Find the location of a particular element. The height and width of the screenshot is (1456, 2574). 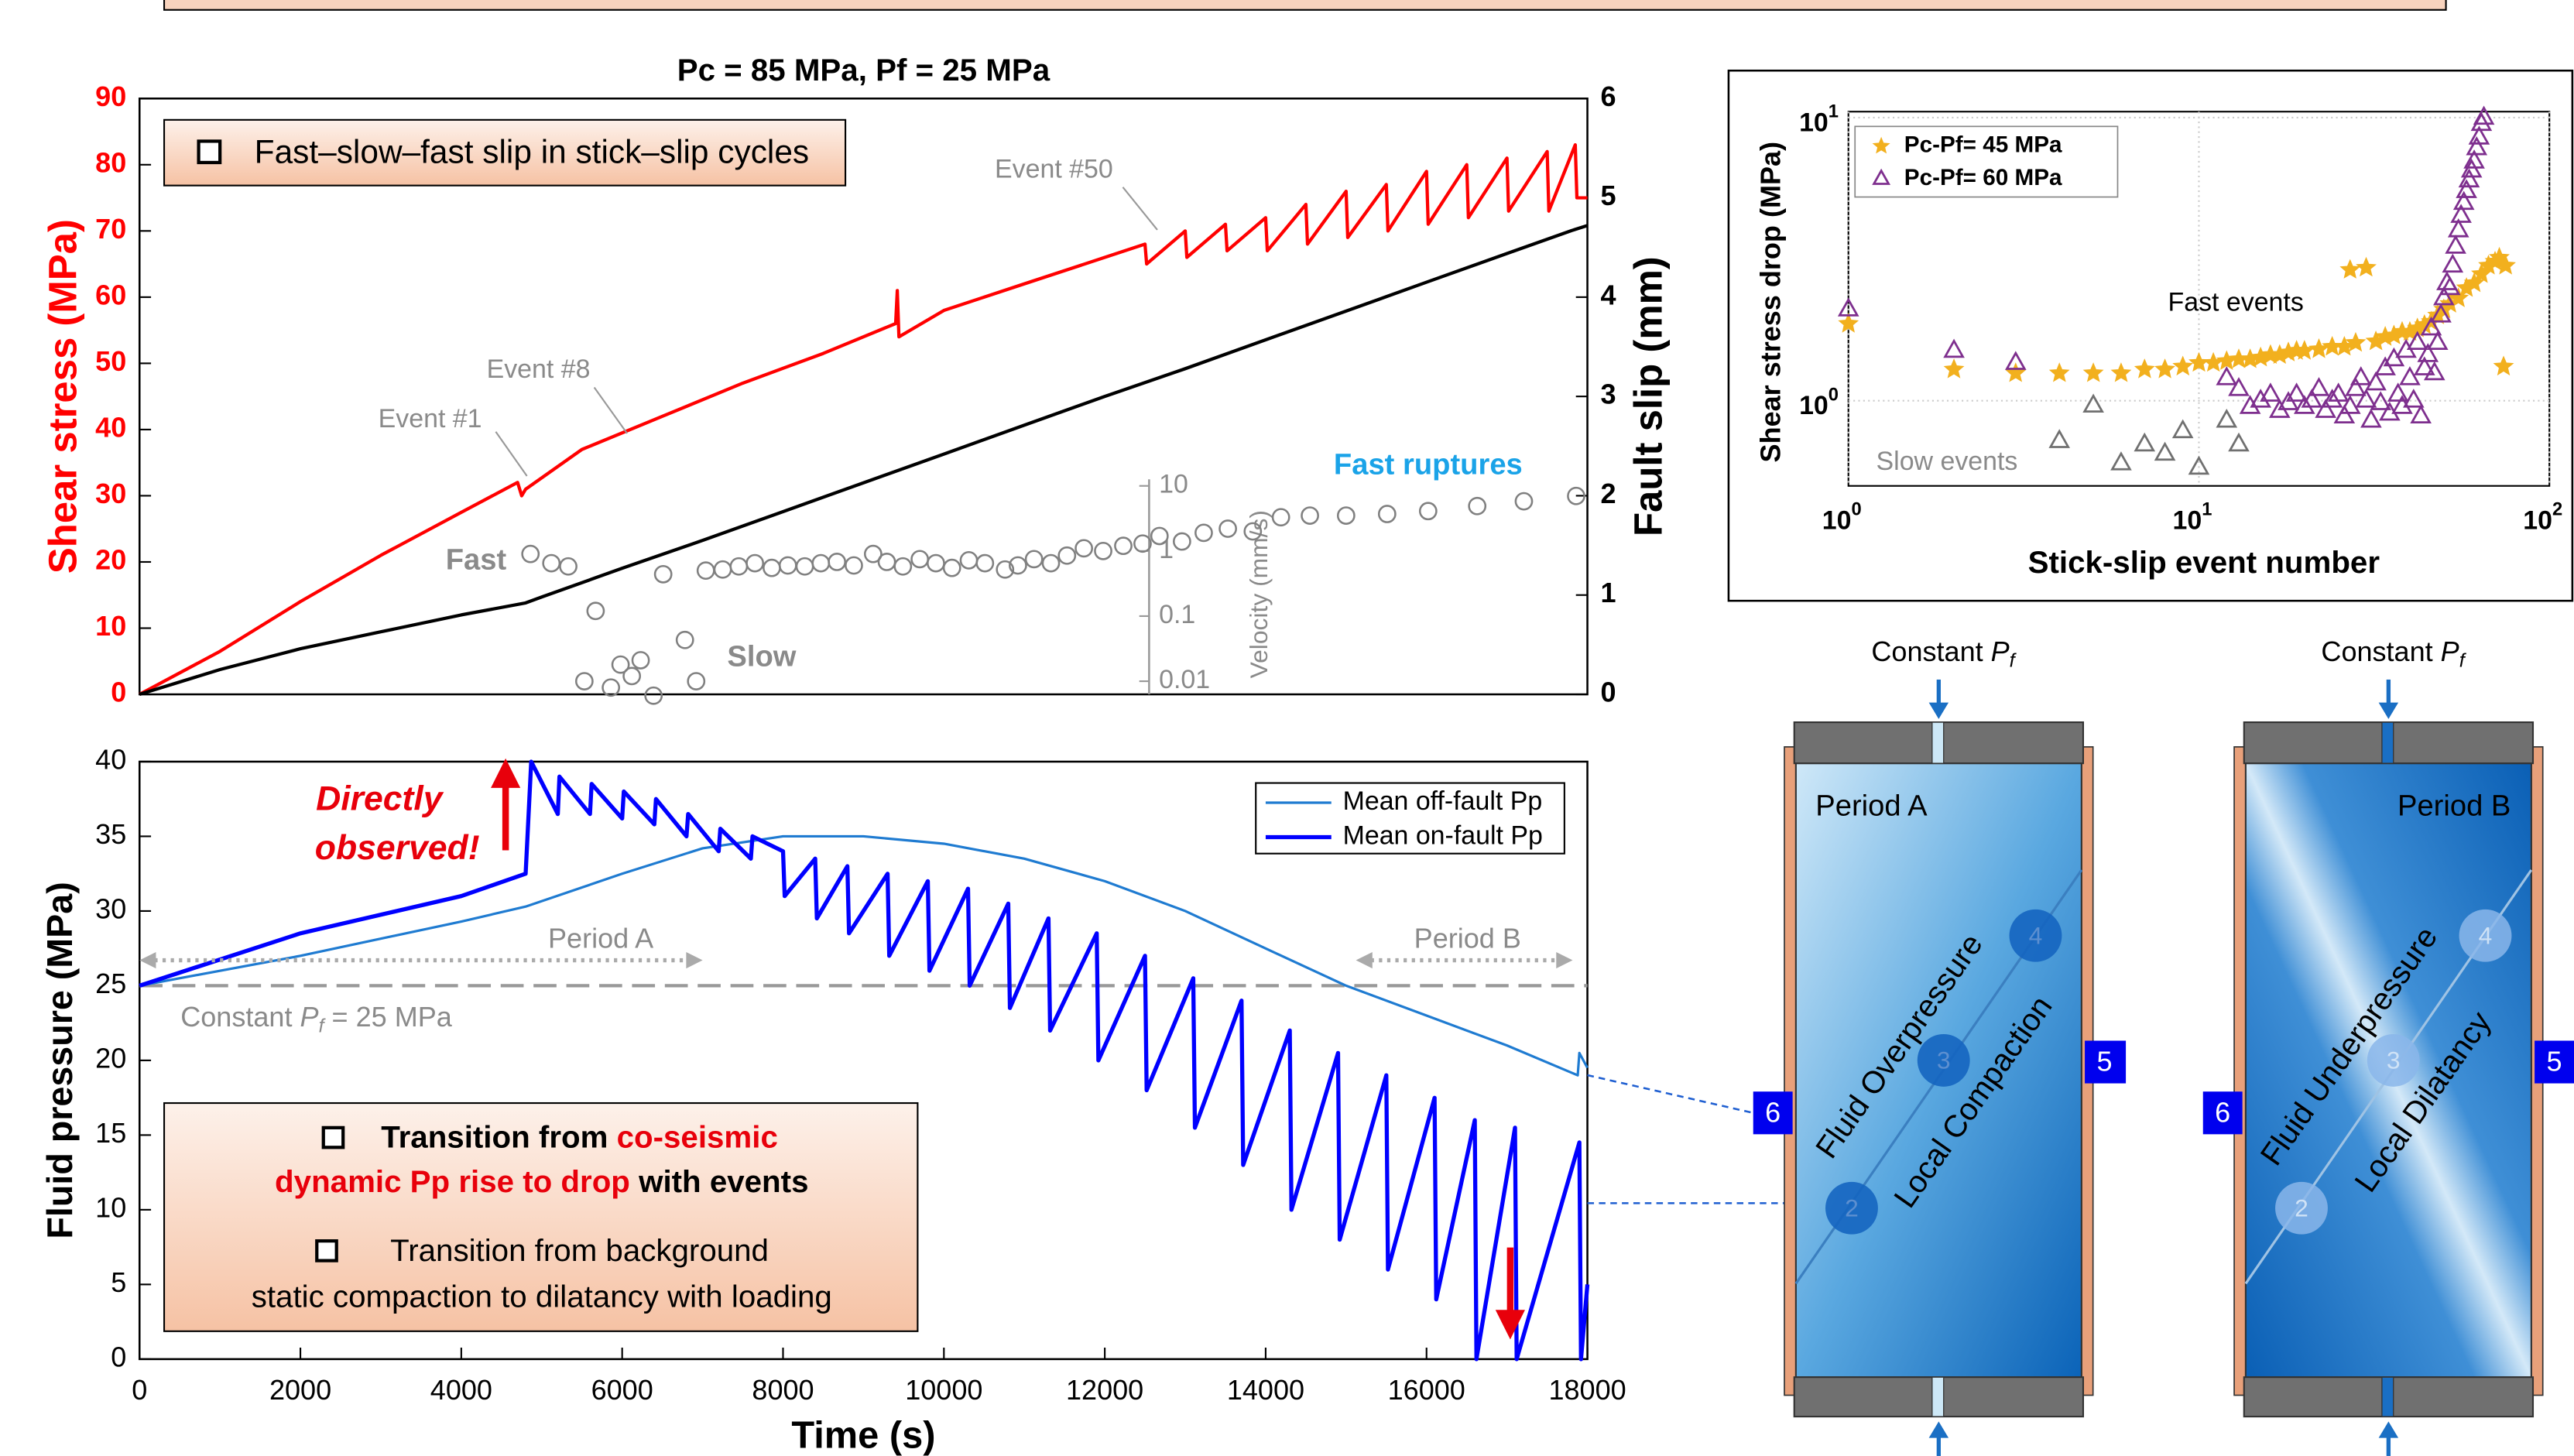

top-label-part: f is located at coordinates (2014, 660).